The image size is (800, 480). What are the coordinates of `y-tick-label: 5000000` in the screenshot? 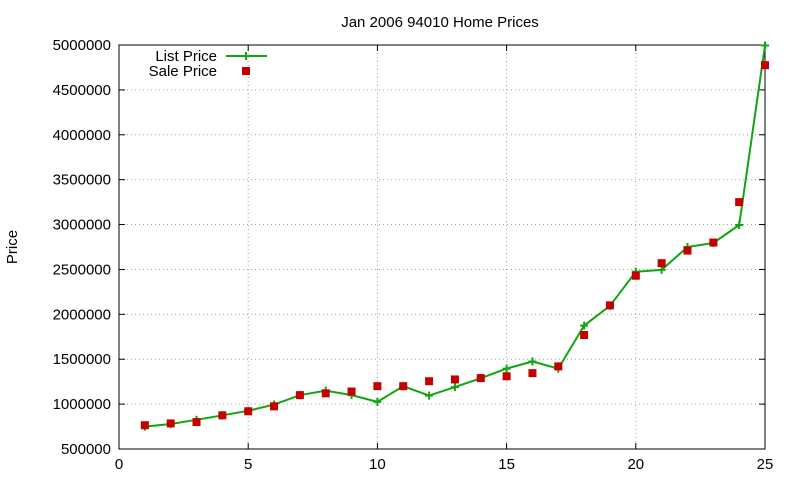 It's located at (82, 45).